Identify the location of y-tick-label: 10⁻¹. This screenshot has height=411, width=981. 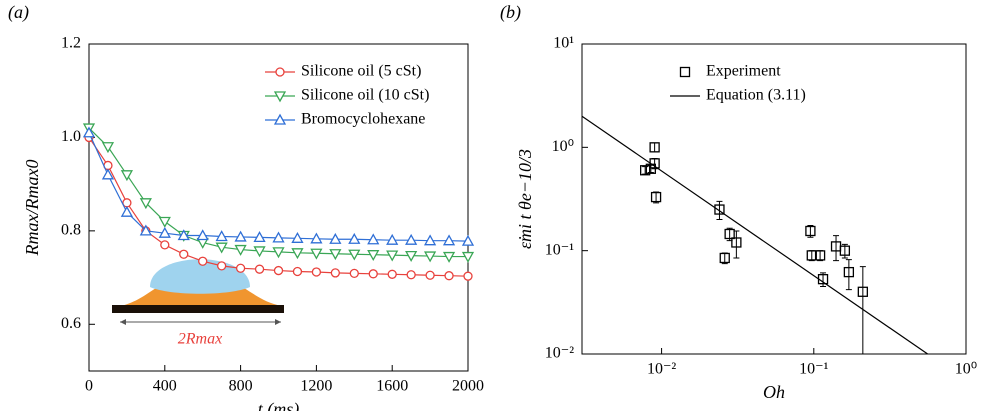
(559, 249).